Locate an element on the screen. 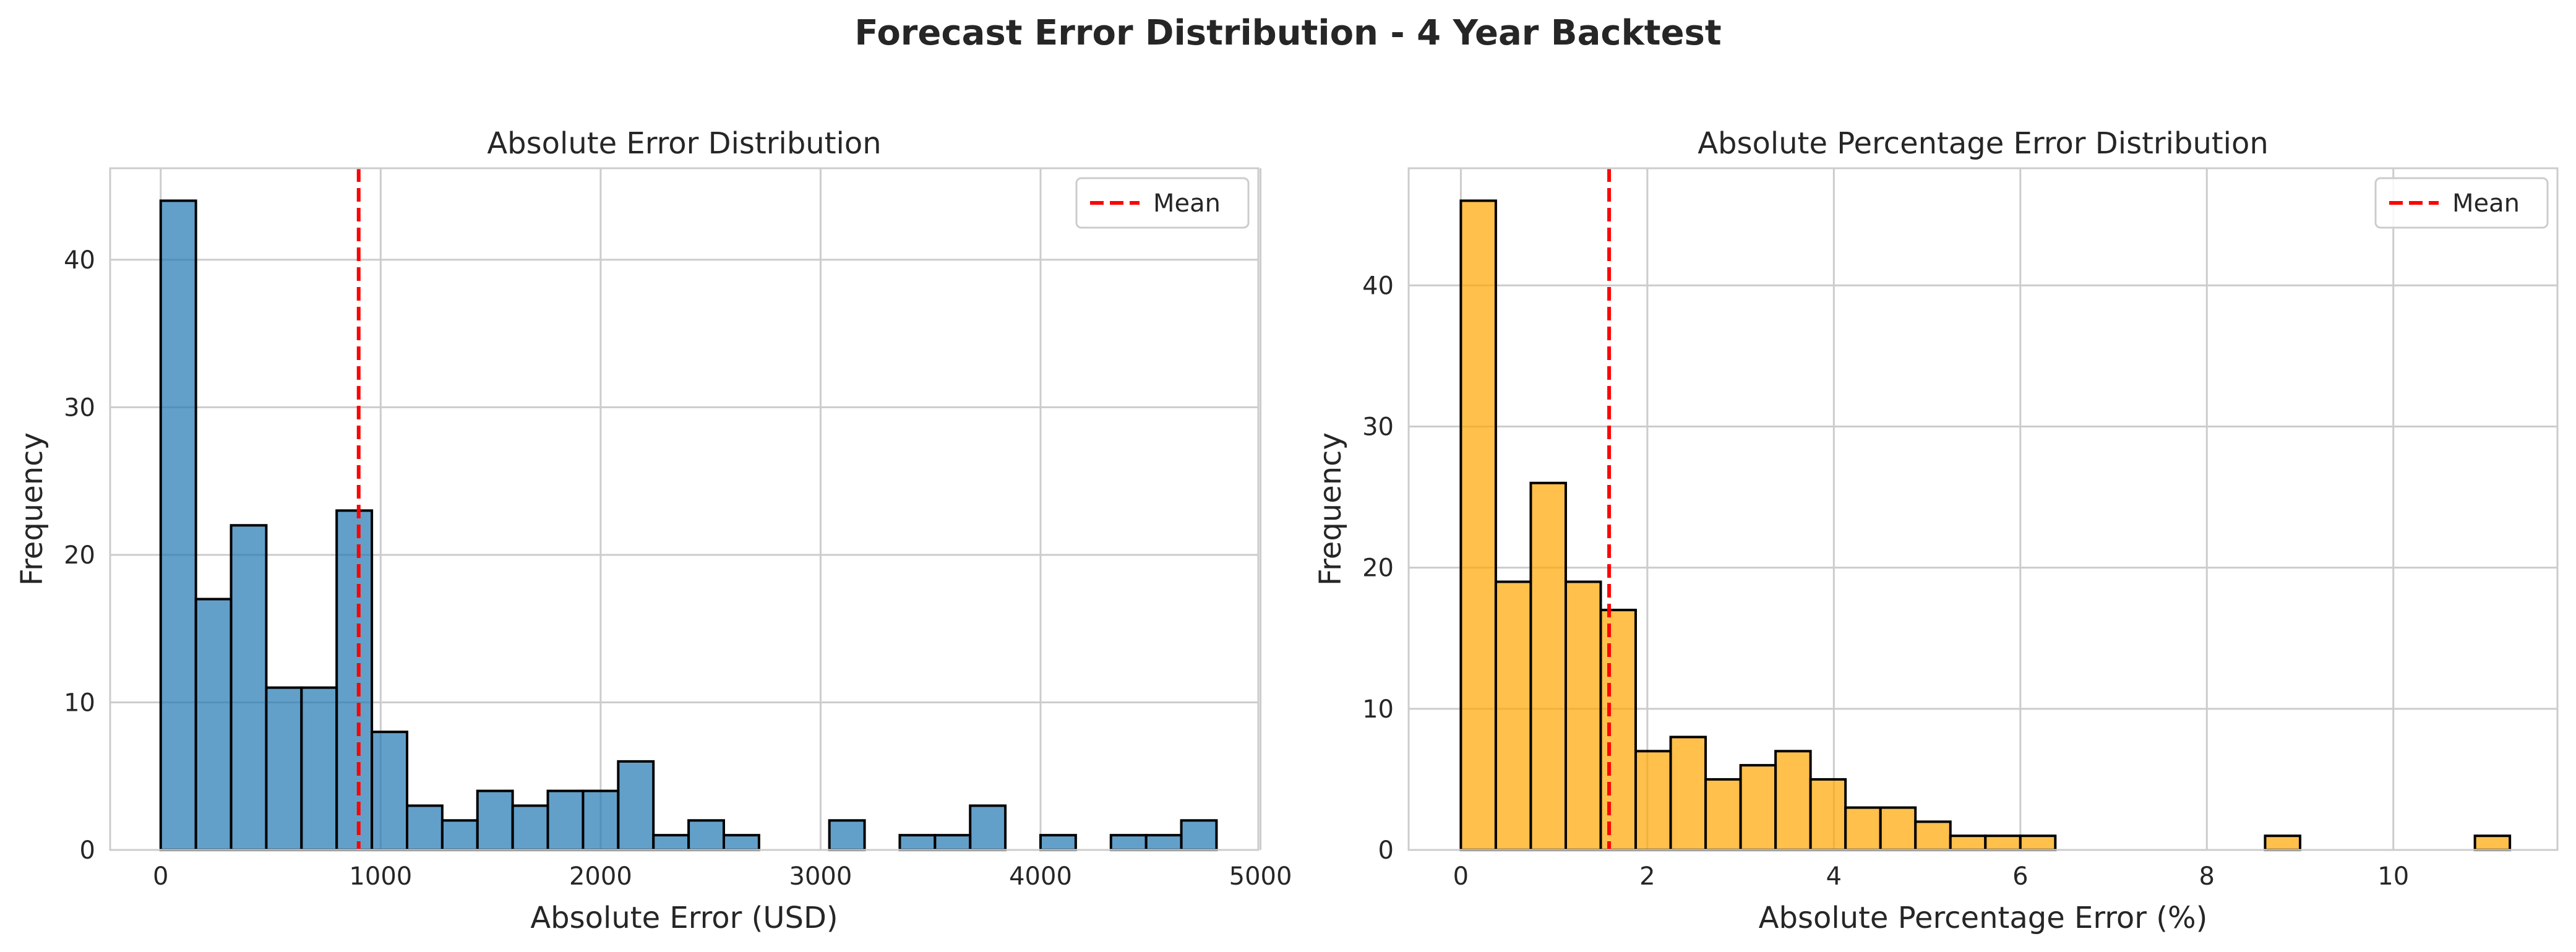 This screenshot has height=952, width=2576. x-tick-label: 2 is located at coordinates (1647, 876).